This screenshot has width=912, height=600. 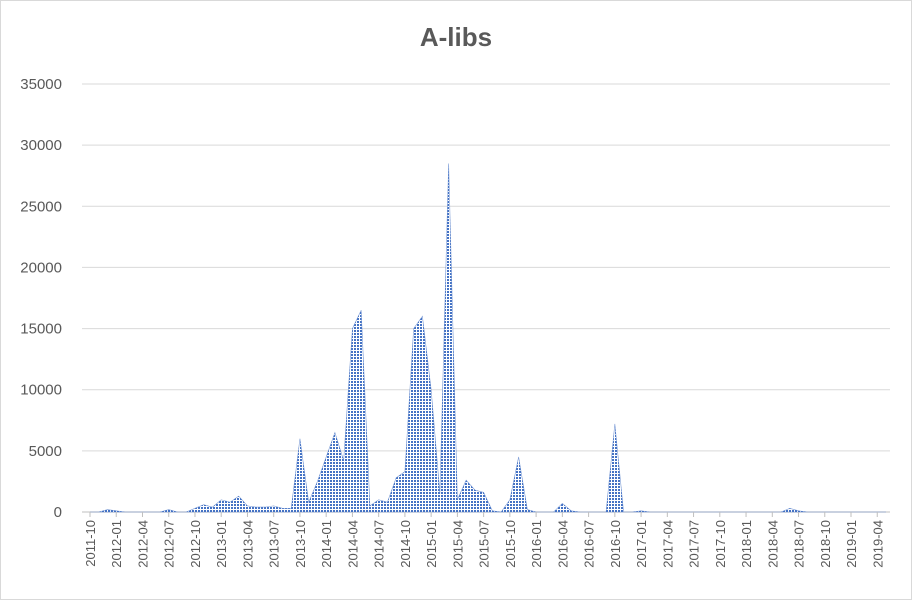 I want to click on x-tick-label: 2017-01, so click(x=641, y=544).